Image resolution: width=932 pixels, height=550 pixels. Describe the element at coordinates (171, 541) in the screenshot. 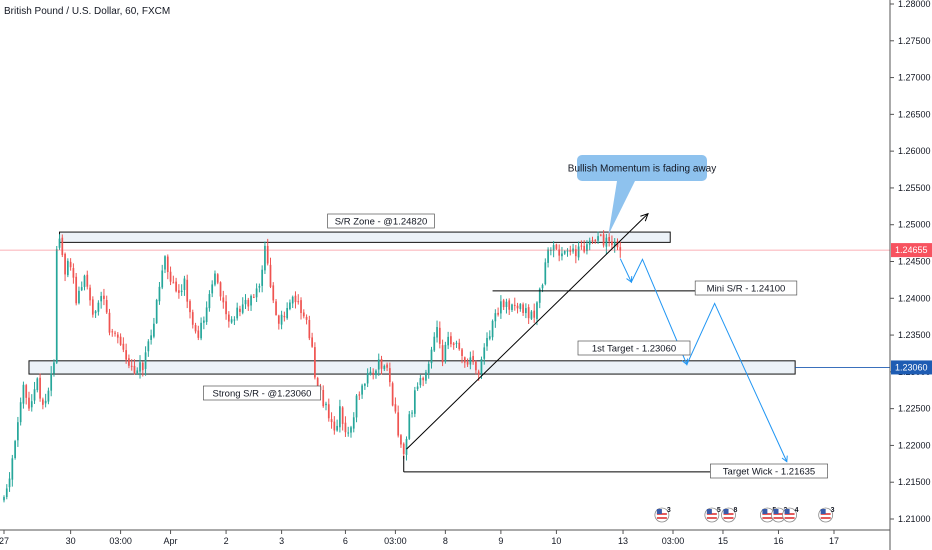

I see `x-tick-label: Apr` at that location.